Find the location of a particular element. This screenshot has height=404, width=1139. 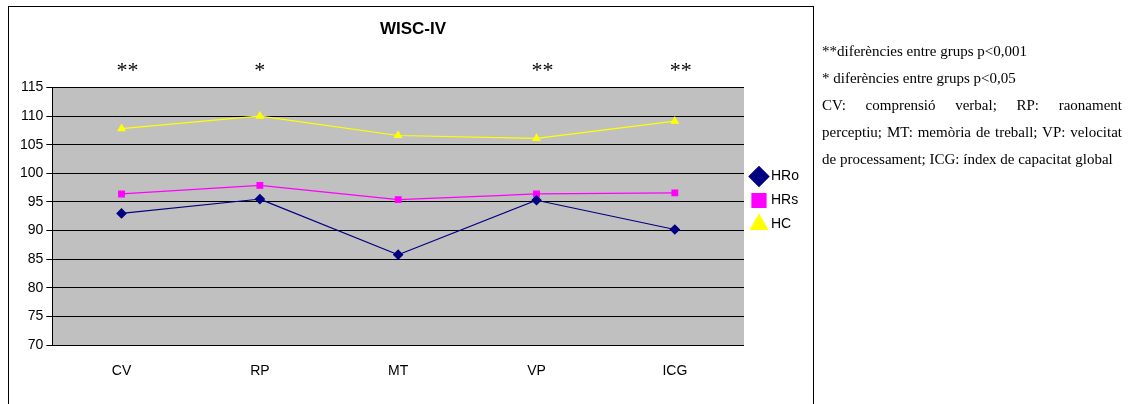

x-tick-label: VP is located at coordinates (536, 370).